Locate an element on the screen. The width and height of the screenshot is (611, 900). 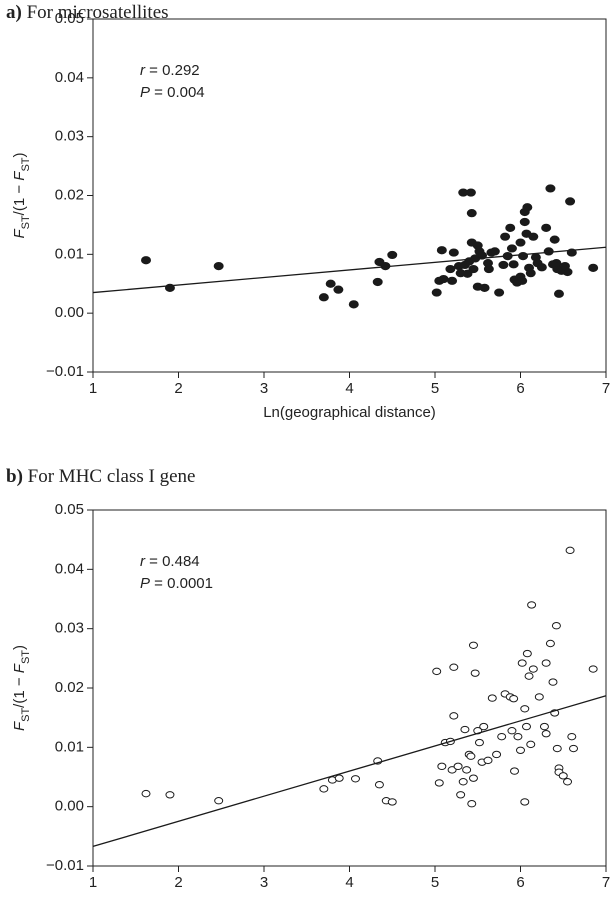
y-axis-label: FST/(1 − FST) is located at coordinates (21, 688).